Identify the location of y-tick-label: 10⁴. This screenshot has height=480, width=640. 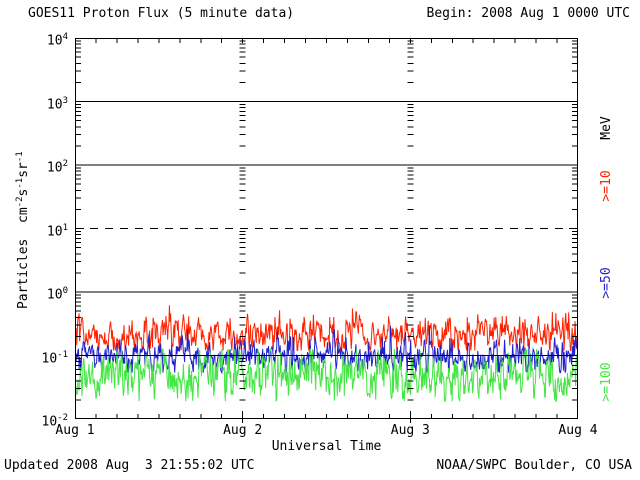
(57, 40).